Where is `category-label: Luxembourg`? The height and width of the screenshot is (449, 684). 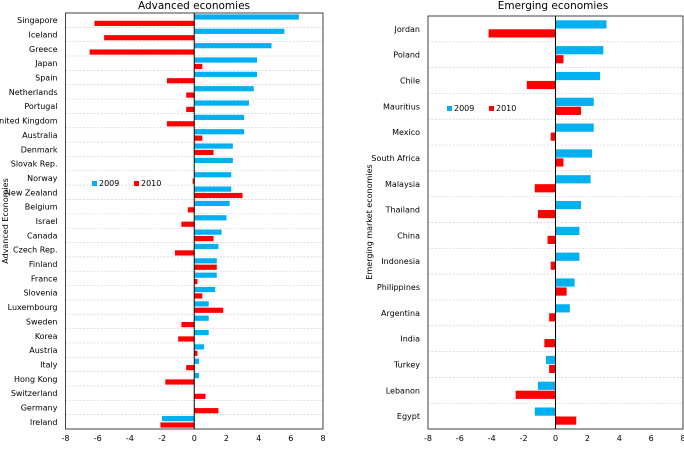 category-label: Luxembourg is located at coordinates (33, 307).